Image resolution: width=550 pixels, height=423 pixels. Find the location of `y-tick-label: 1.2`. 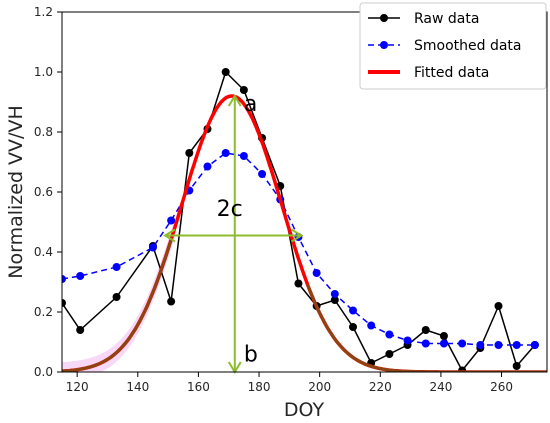

y-tick-label: 1.2 is located at coordinates (43, 12).